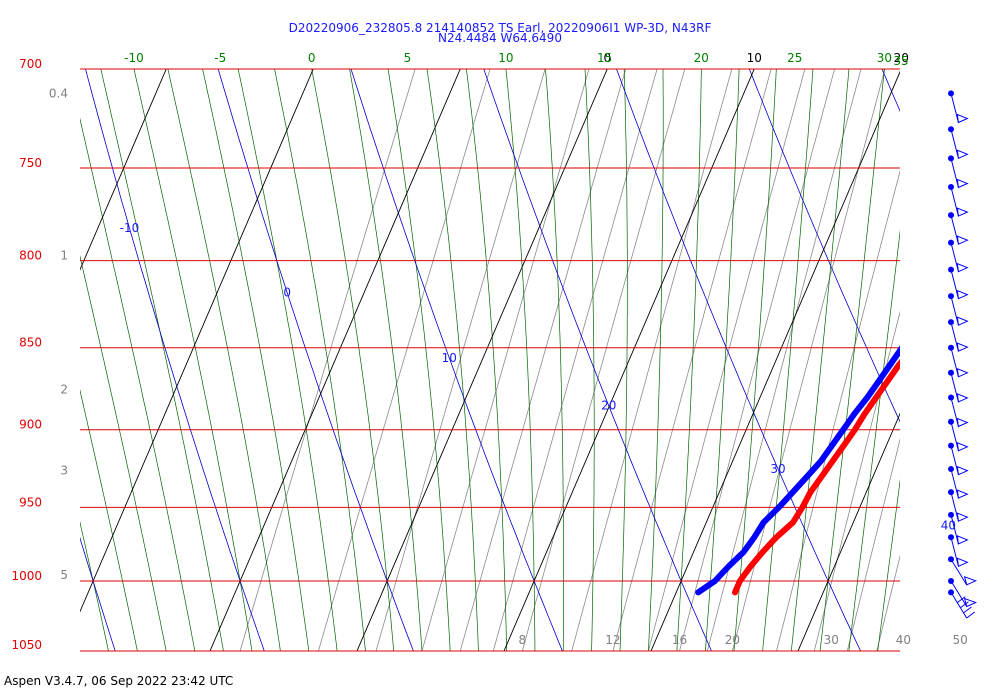  Describe the element at coordinates (30, 163) in the screenshot. I see `pressure-tick-label: 750` at that location.